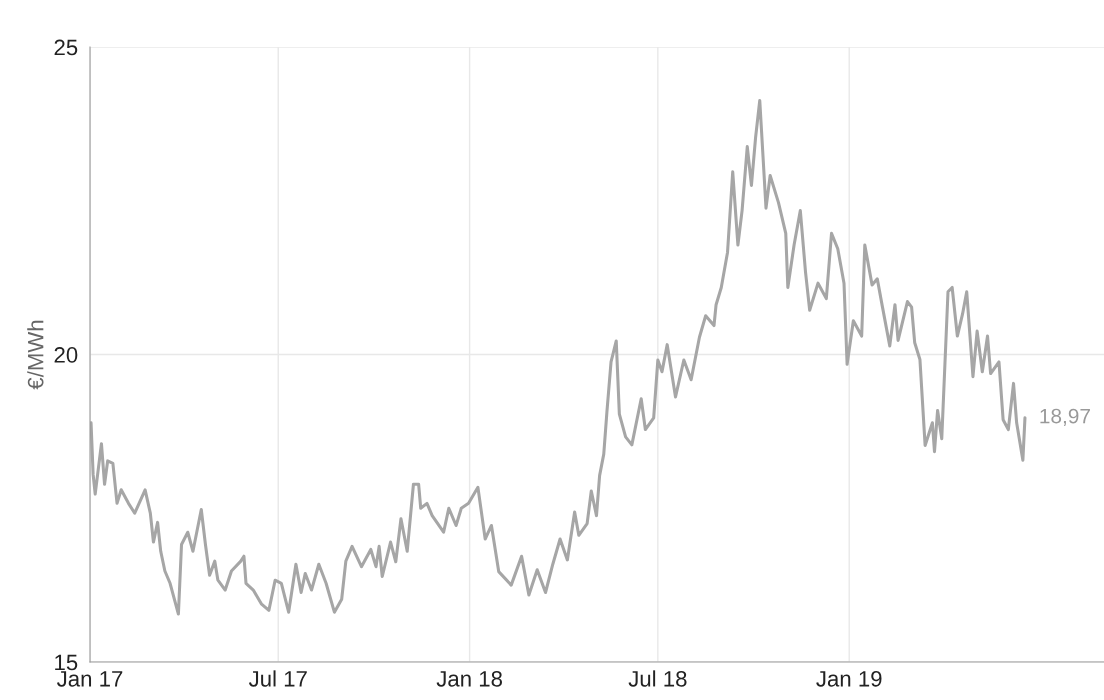  Describe the element at coordinates (66, 662) in the screenshot. I see `y-tick-label: 15` at that location.